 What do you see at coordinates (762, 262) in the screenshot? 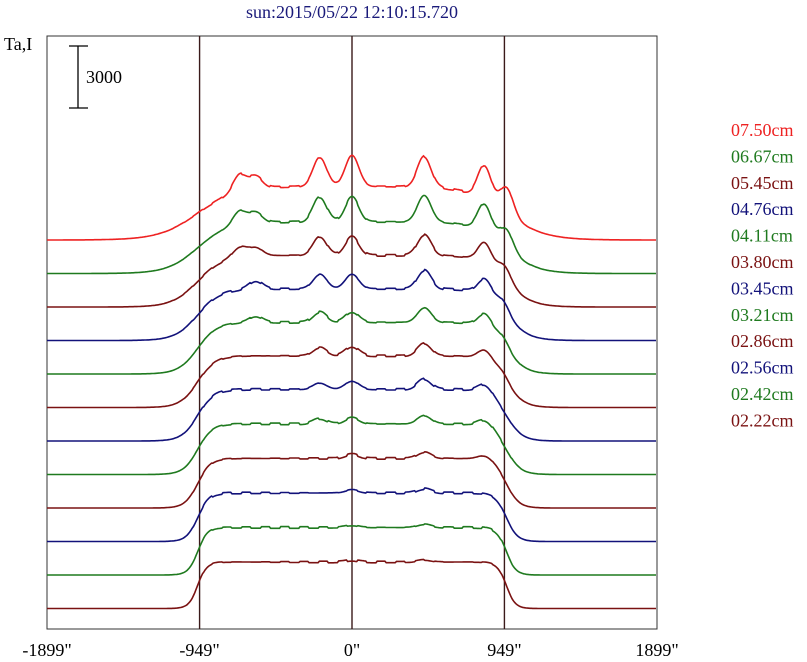
I see `legend-entry: 03.80cm` at bounding box center [762, 262].